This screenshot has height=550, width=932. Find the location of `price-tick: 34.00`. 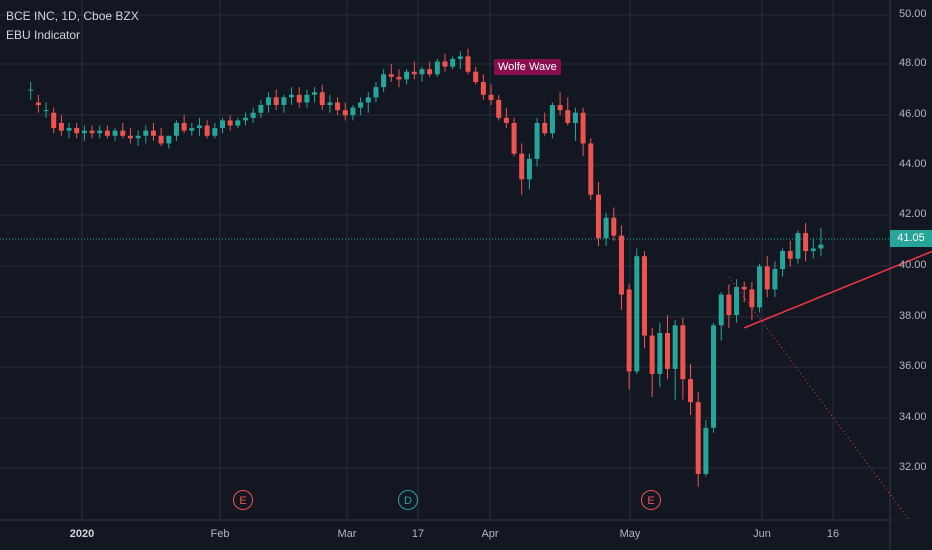

price-tick: 34.00 is located at coordinates (913, 417).